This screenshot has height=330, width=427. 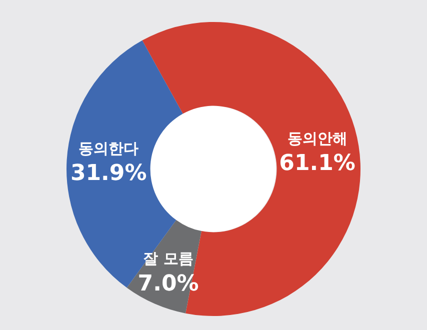 I want to click on data-label: 31.9%, so click(x=108, y=173).